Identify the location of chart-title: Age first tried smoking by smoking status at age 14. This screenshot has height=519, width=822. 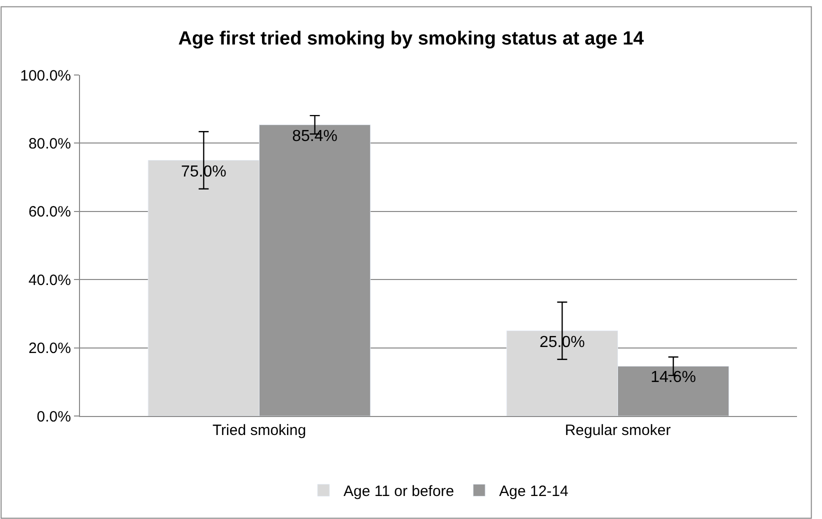
(411, 39).